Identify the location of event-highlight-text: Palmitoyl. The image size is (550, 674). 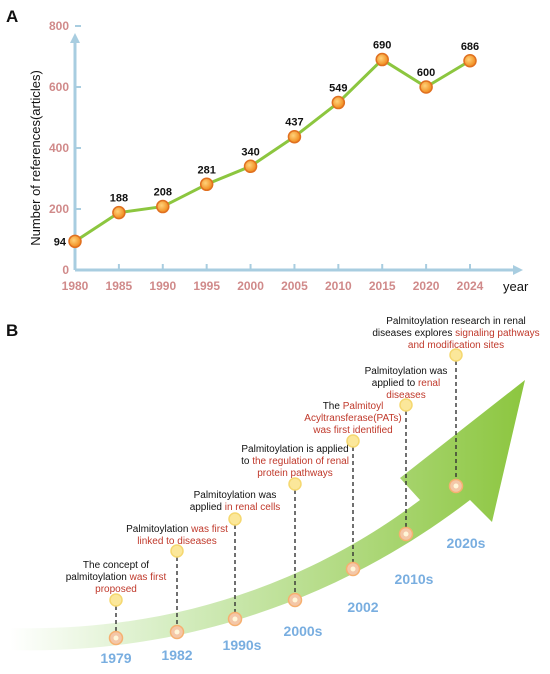
(363, 406).